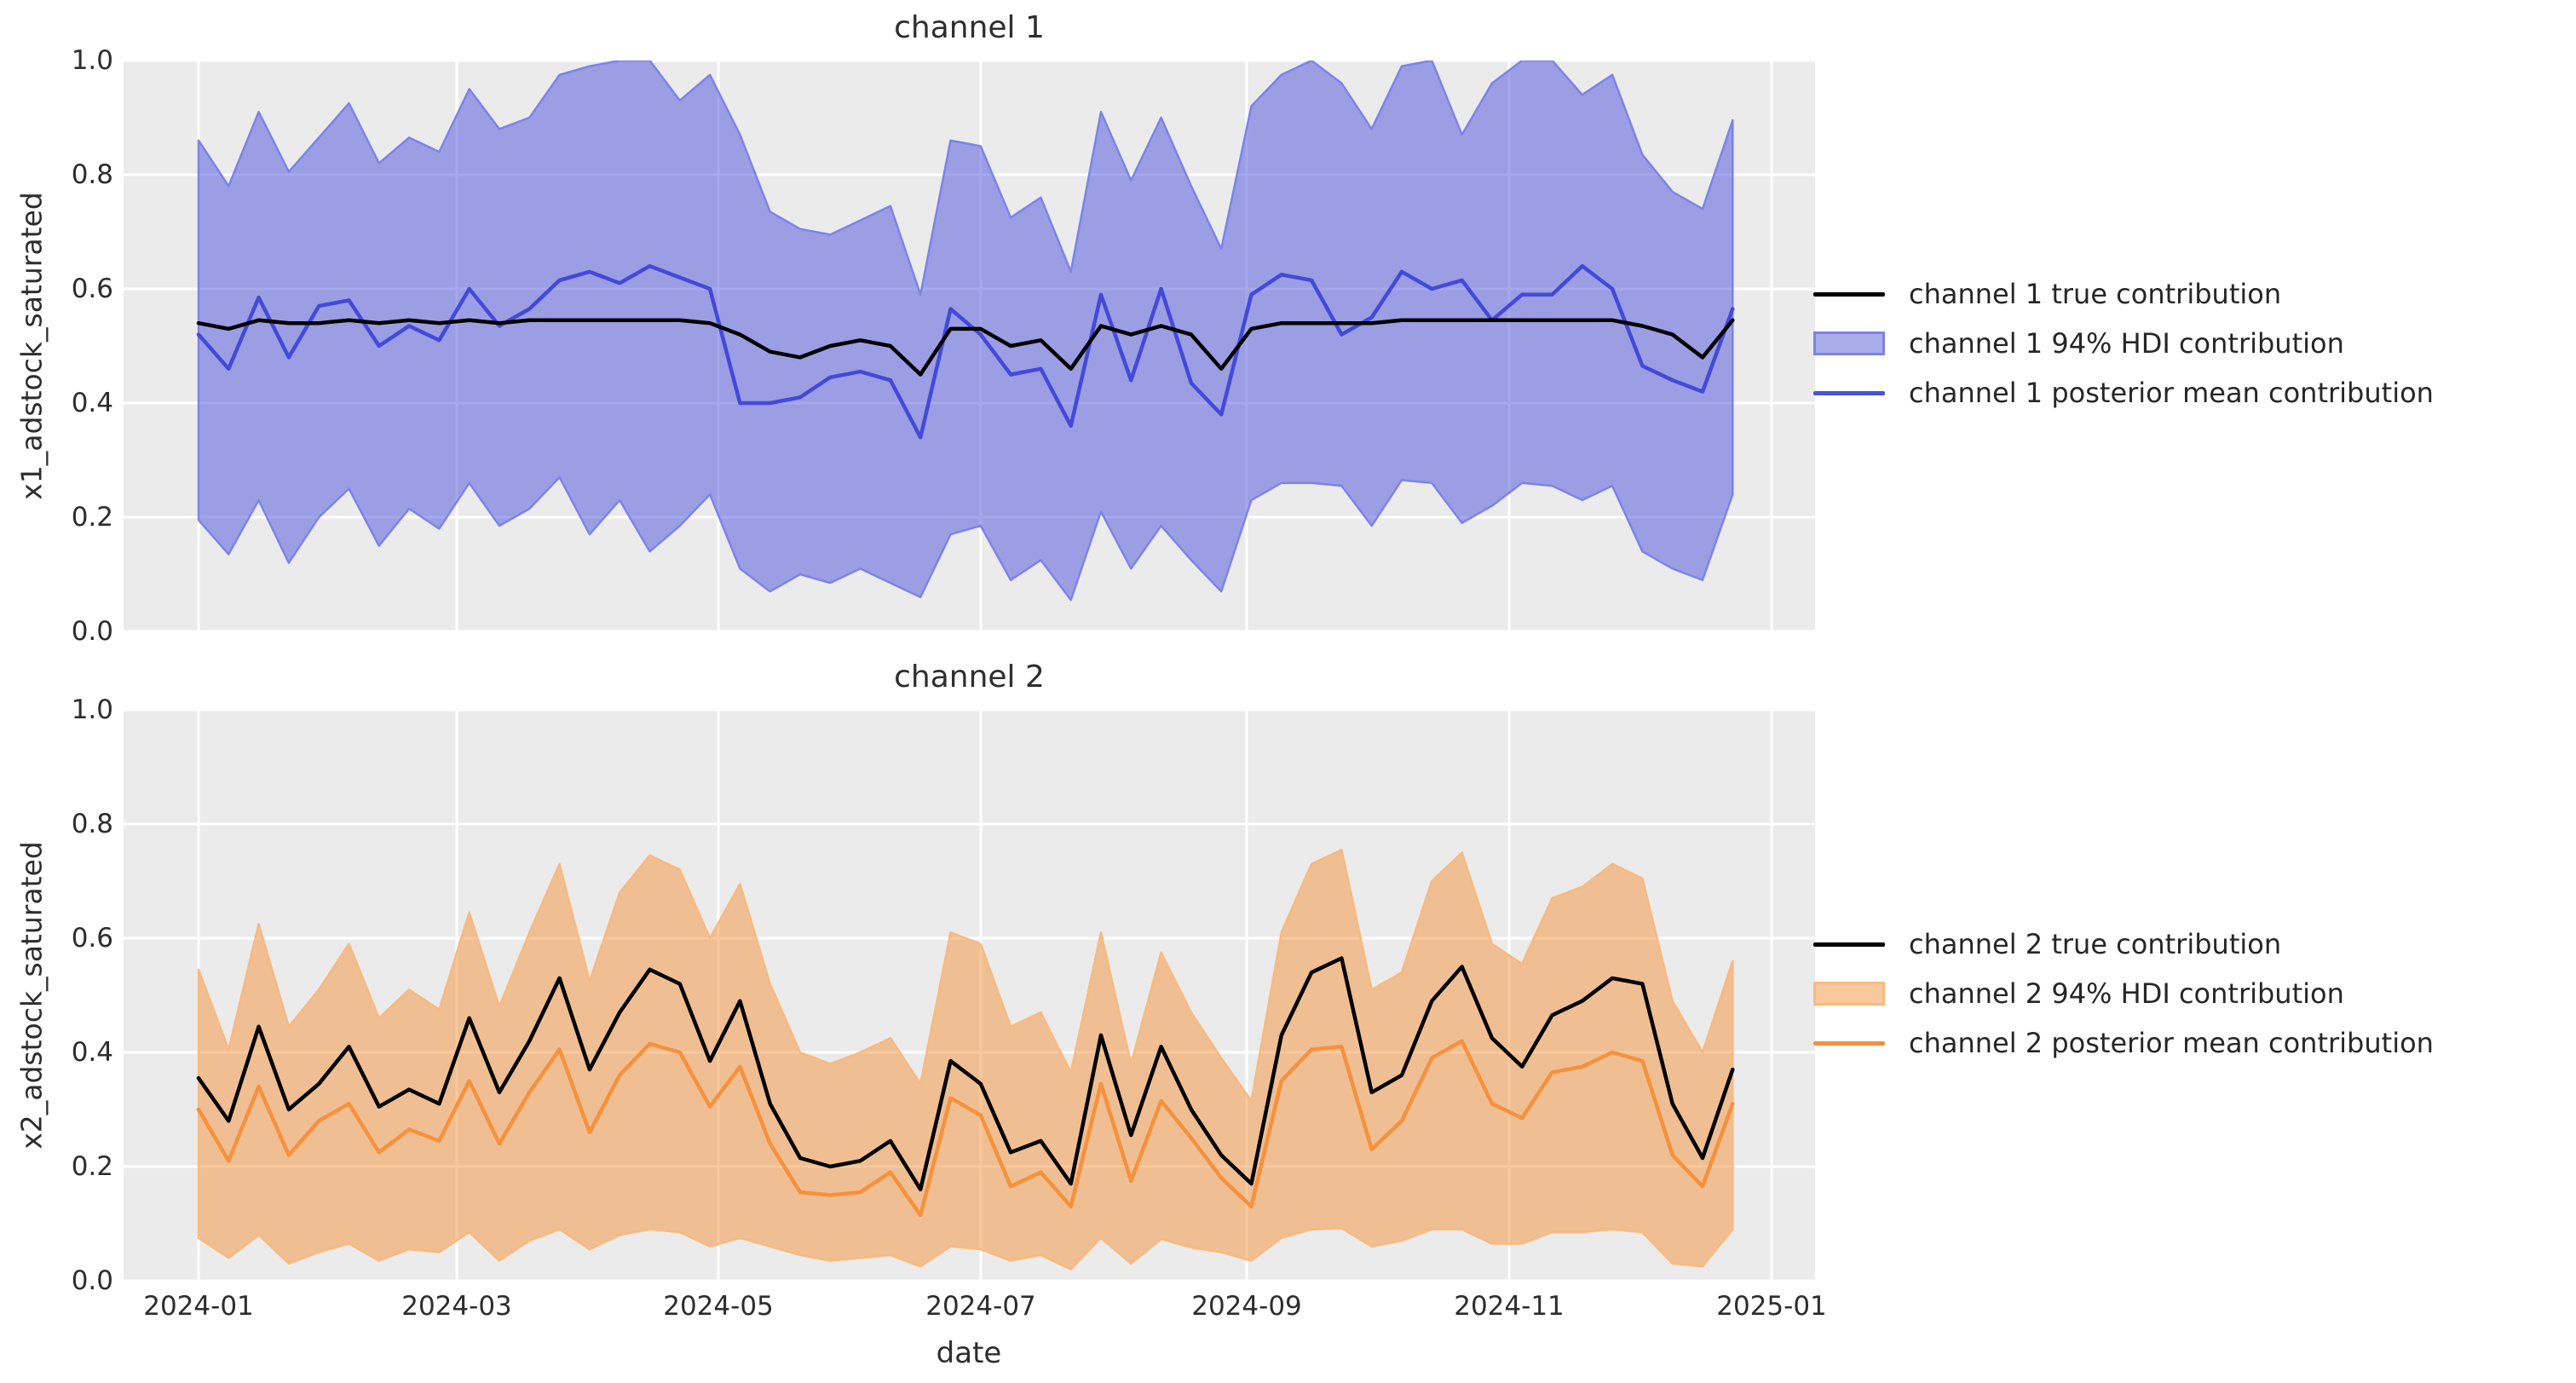  Describe the element at coordinates (980, 1306) in the screenshot. I see `x-tick-label: 2024-07` at that location.